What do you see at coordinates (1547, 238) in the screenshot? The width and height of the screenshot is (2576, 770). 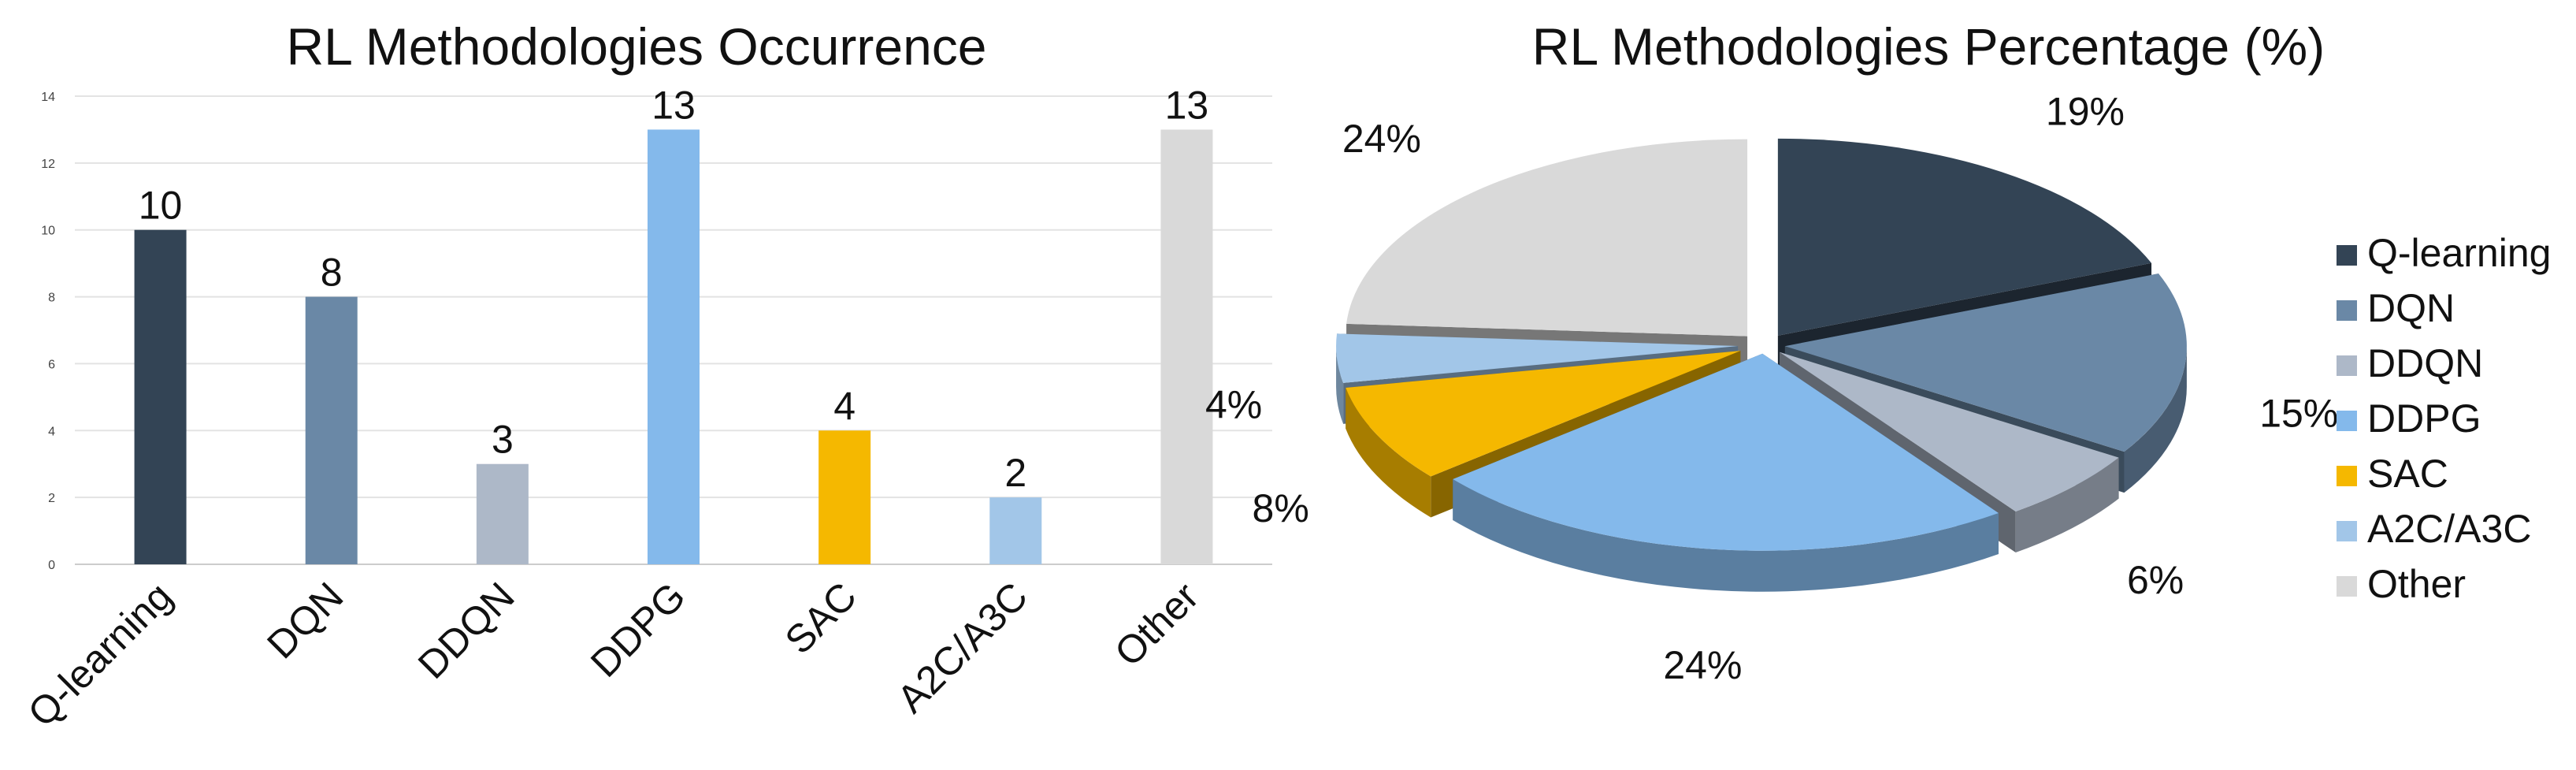 I see `pie-slice-other` at bounding box center [1547, 238].